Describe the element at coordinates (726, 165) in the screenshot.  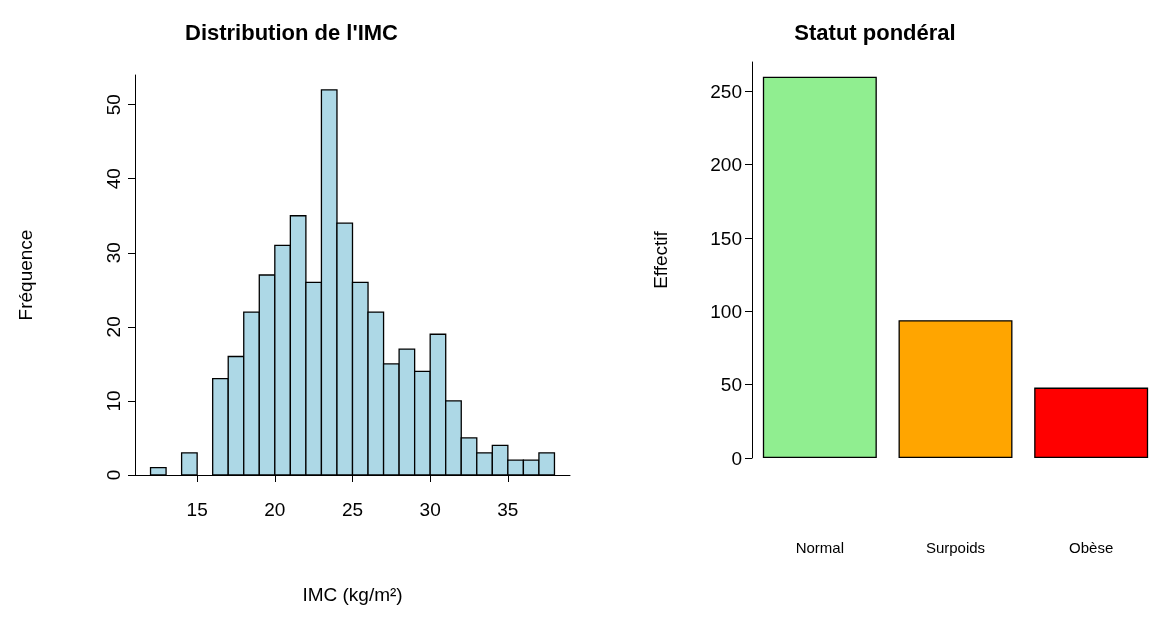
I see `y-tick-label: 200` at that location.